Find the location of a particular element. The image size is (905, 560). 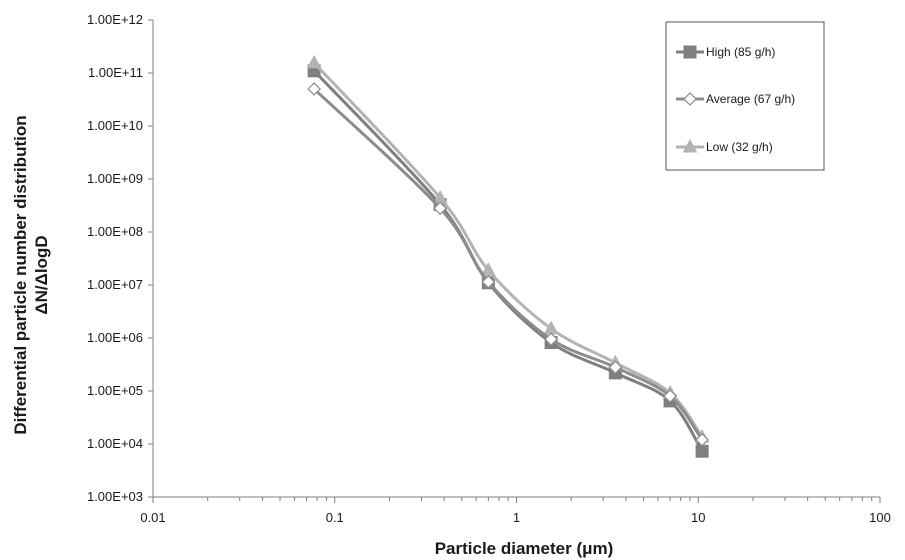

y-tick-label: 1.00E+07 is located at coordinates (115, 284).